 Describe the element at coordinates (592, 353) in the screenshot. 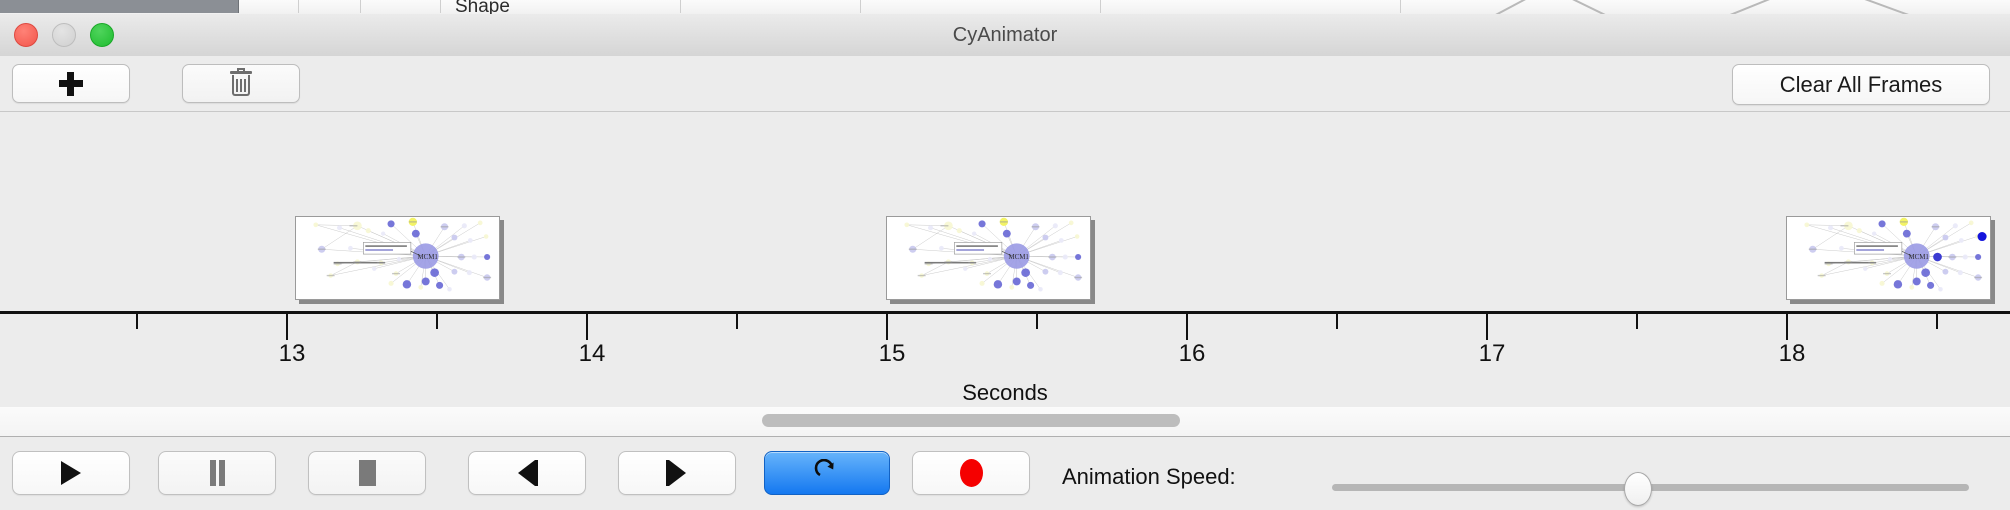

I see `axis-tick-label: 14` at that location.